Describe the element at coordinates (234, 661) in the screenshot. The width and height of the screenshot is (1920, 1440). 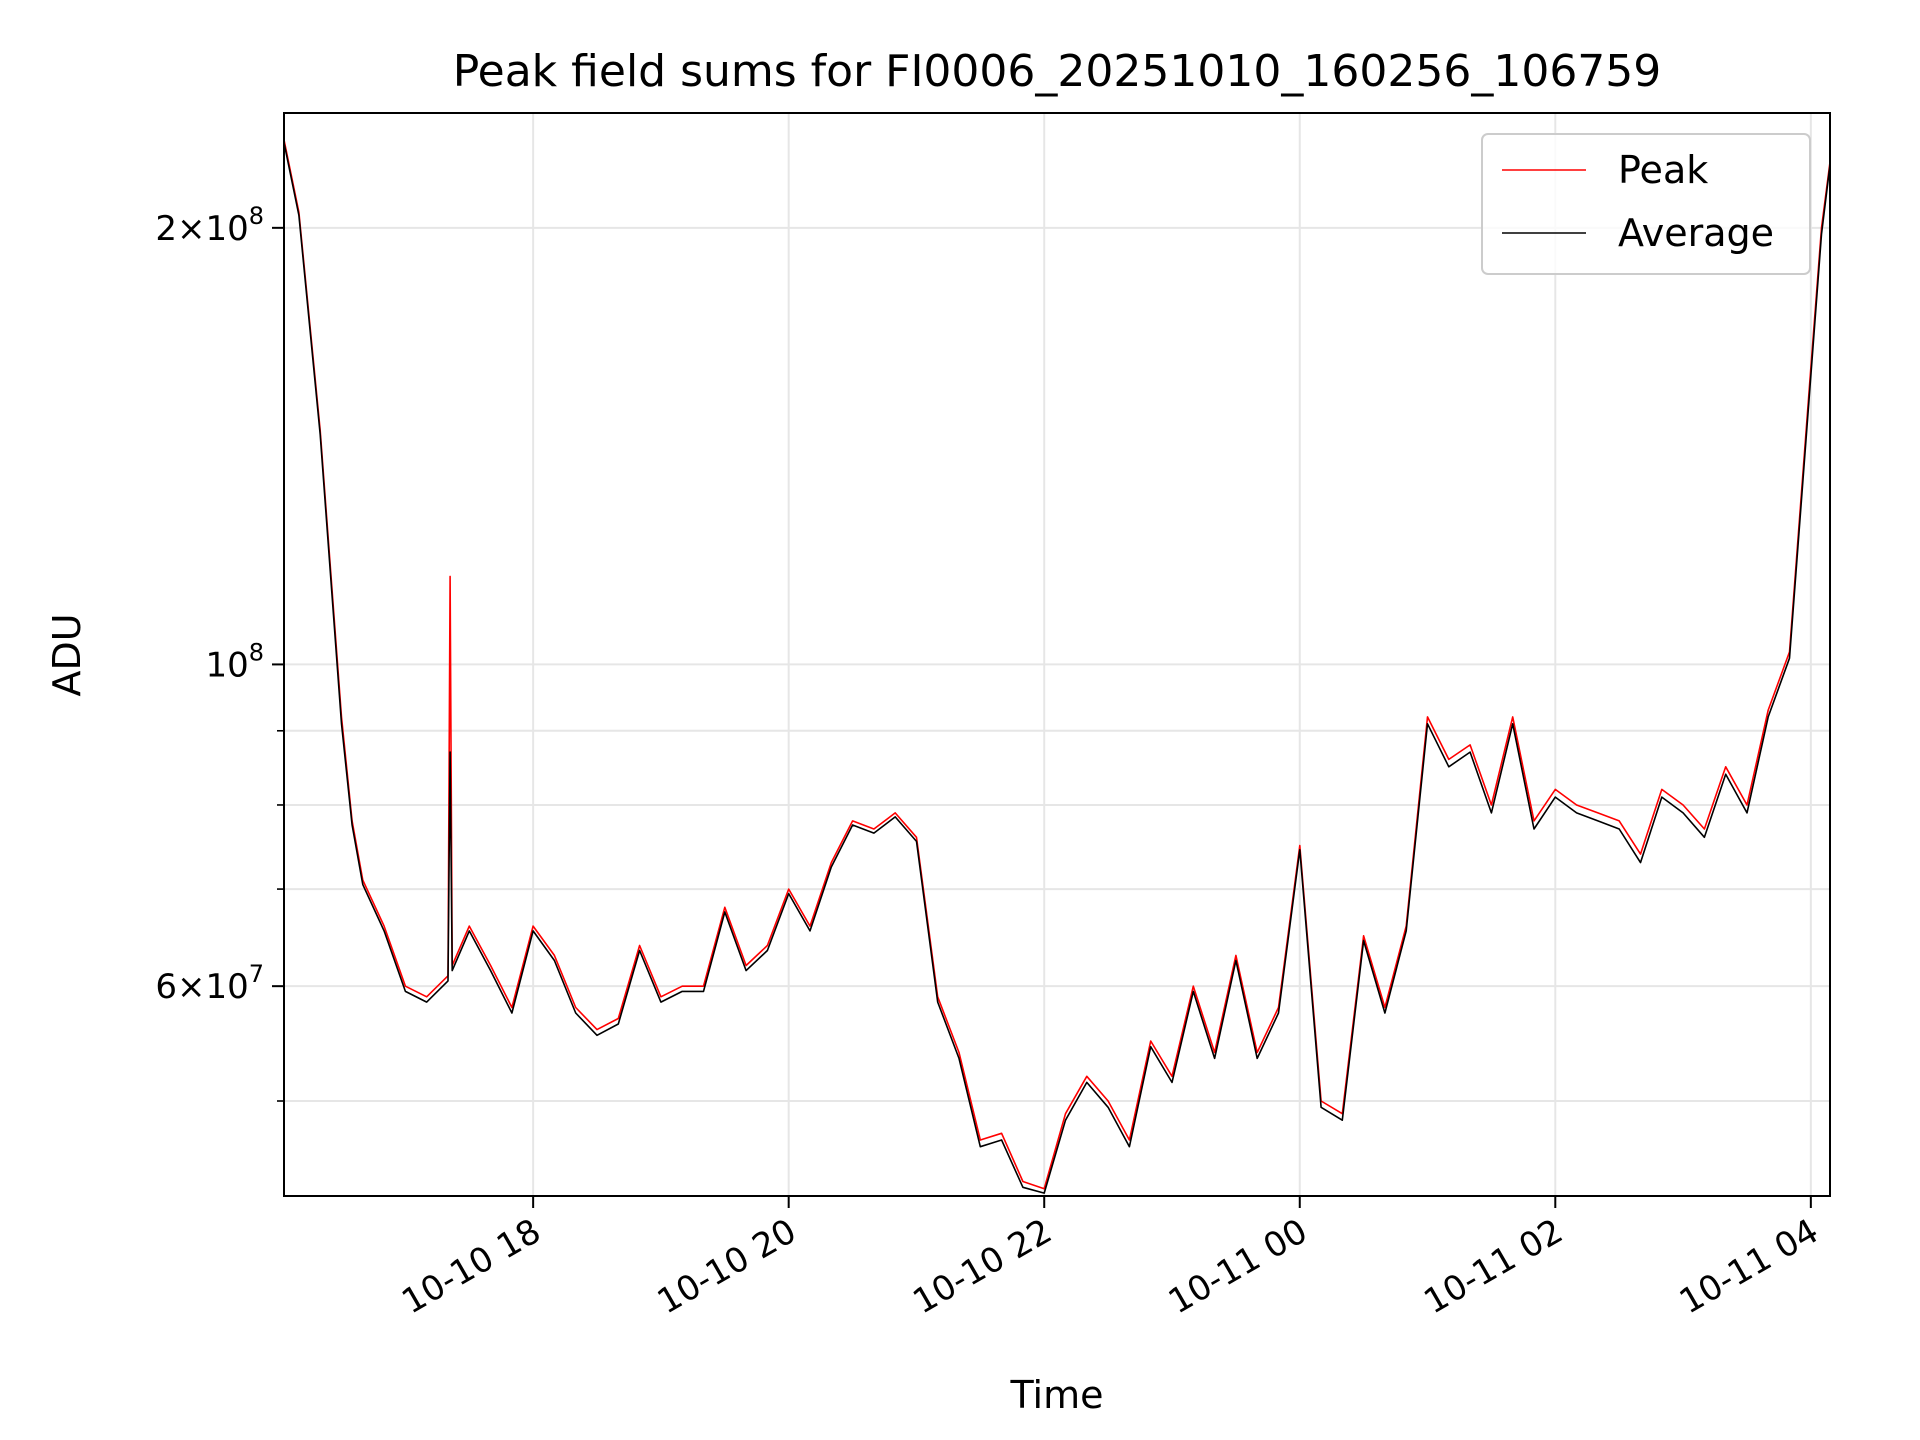
I see `y-tick-label: 108` at that location.